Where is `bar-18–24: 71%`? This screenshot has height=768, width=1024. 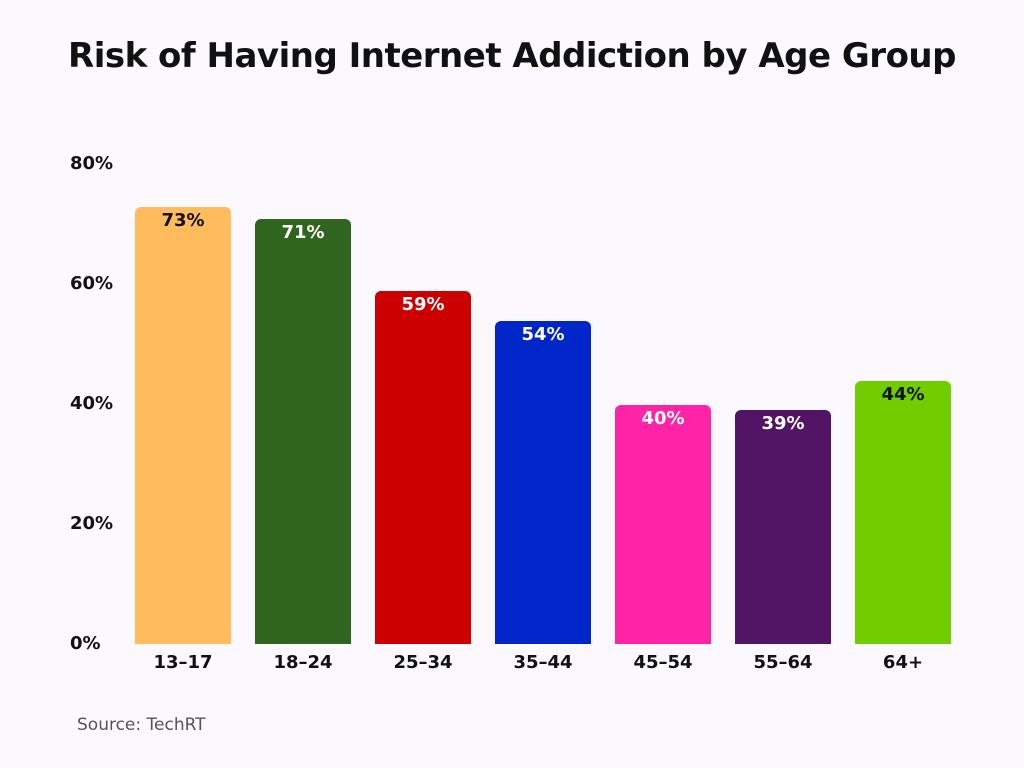
bar-18–24: 71% is located at coordinates (303, 431).